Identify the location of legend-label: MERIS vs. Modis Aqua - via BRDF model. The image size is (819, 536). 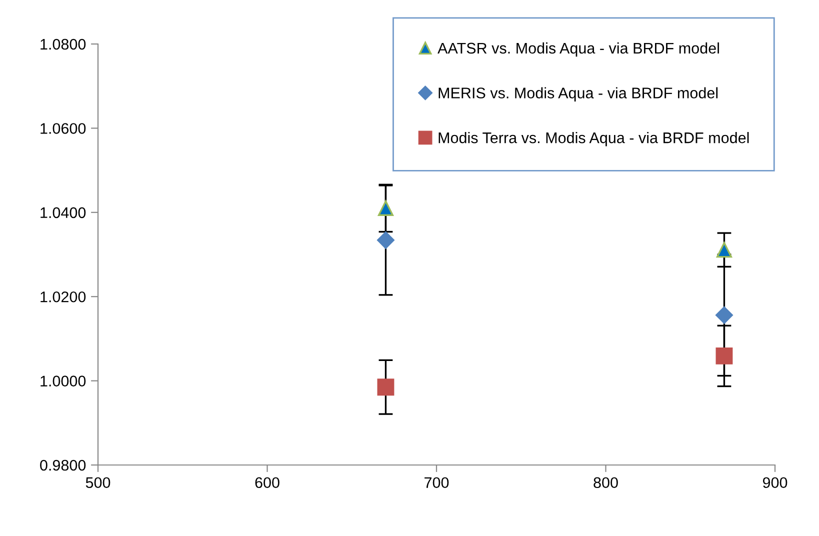
(578, 94).